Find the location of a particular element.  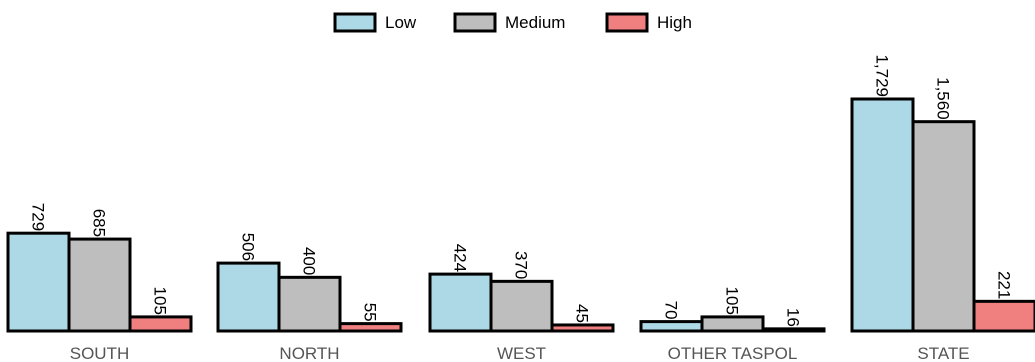

value-label-west-high: 45 is located at coordinates (582, 313).